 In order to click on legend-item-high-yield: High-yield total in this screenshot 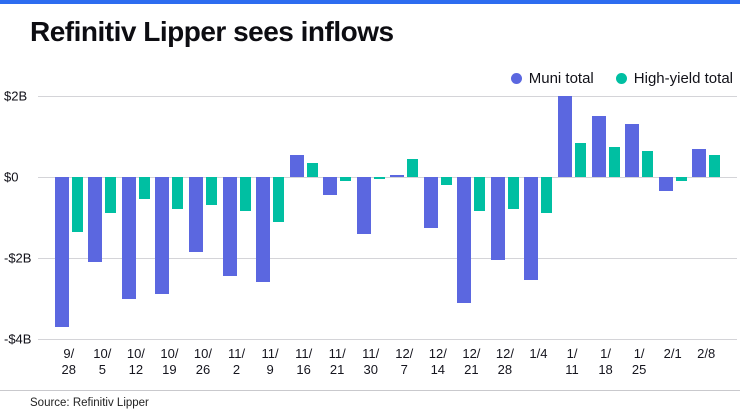, I will do `click(674, 78)`.